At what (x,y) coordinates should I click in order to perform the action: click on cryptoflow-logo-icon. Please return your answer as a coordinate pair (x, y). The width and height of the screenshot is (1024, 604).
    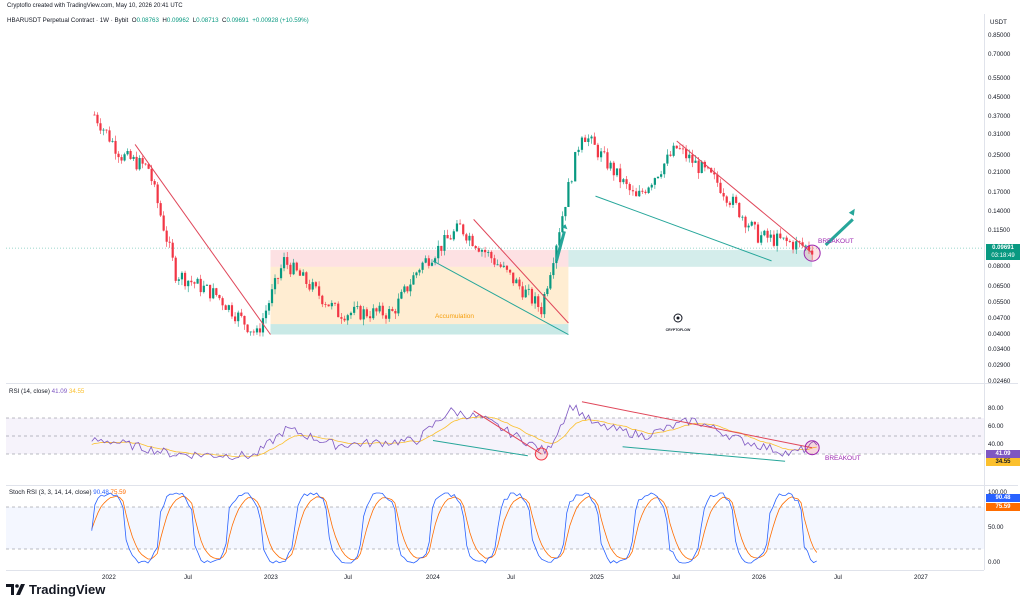
    Looking at the image, I should click on (678, 318).